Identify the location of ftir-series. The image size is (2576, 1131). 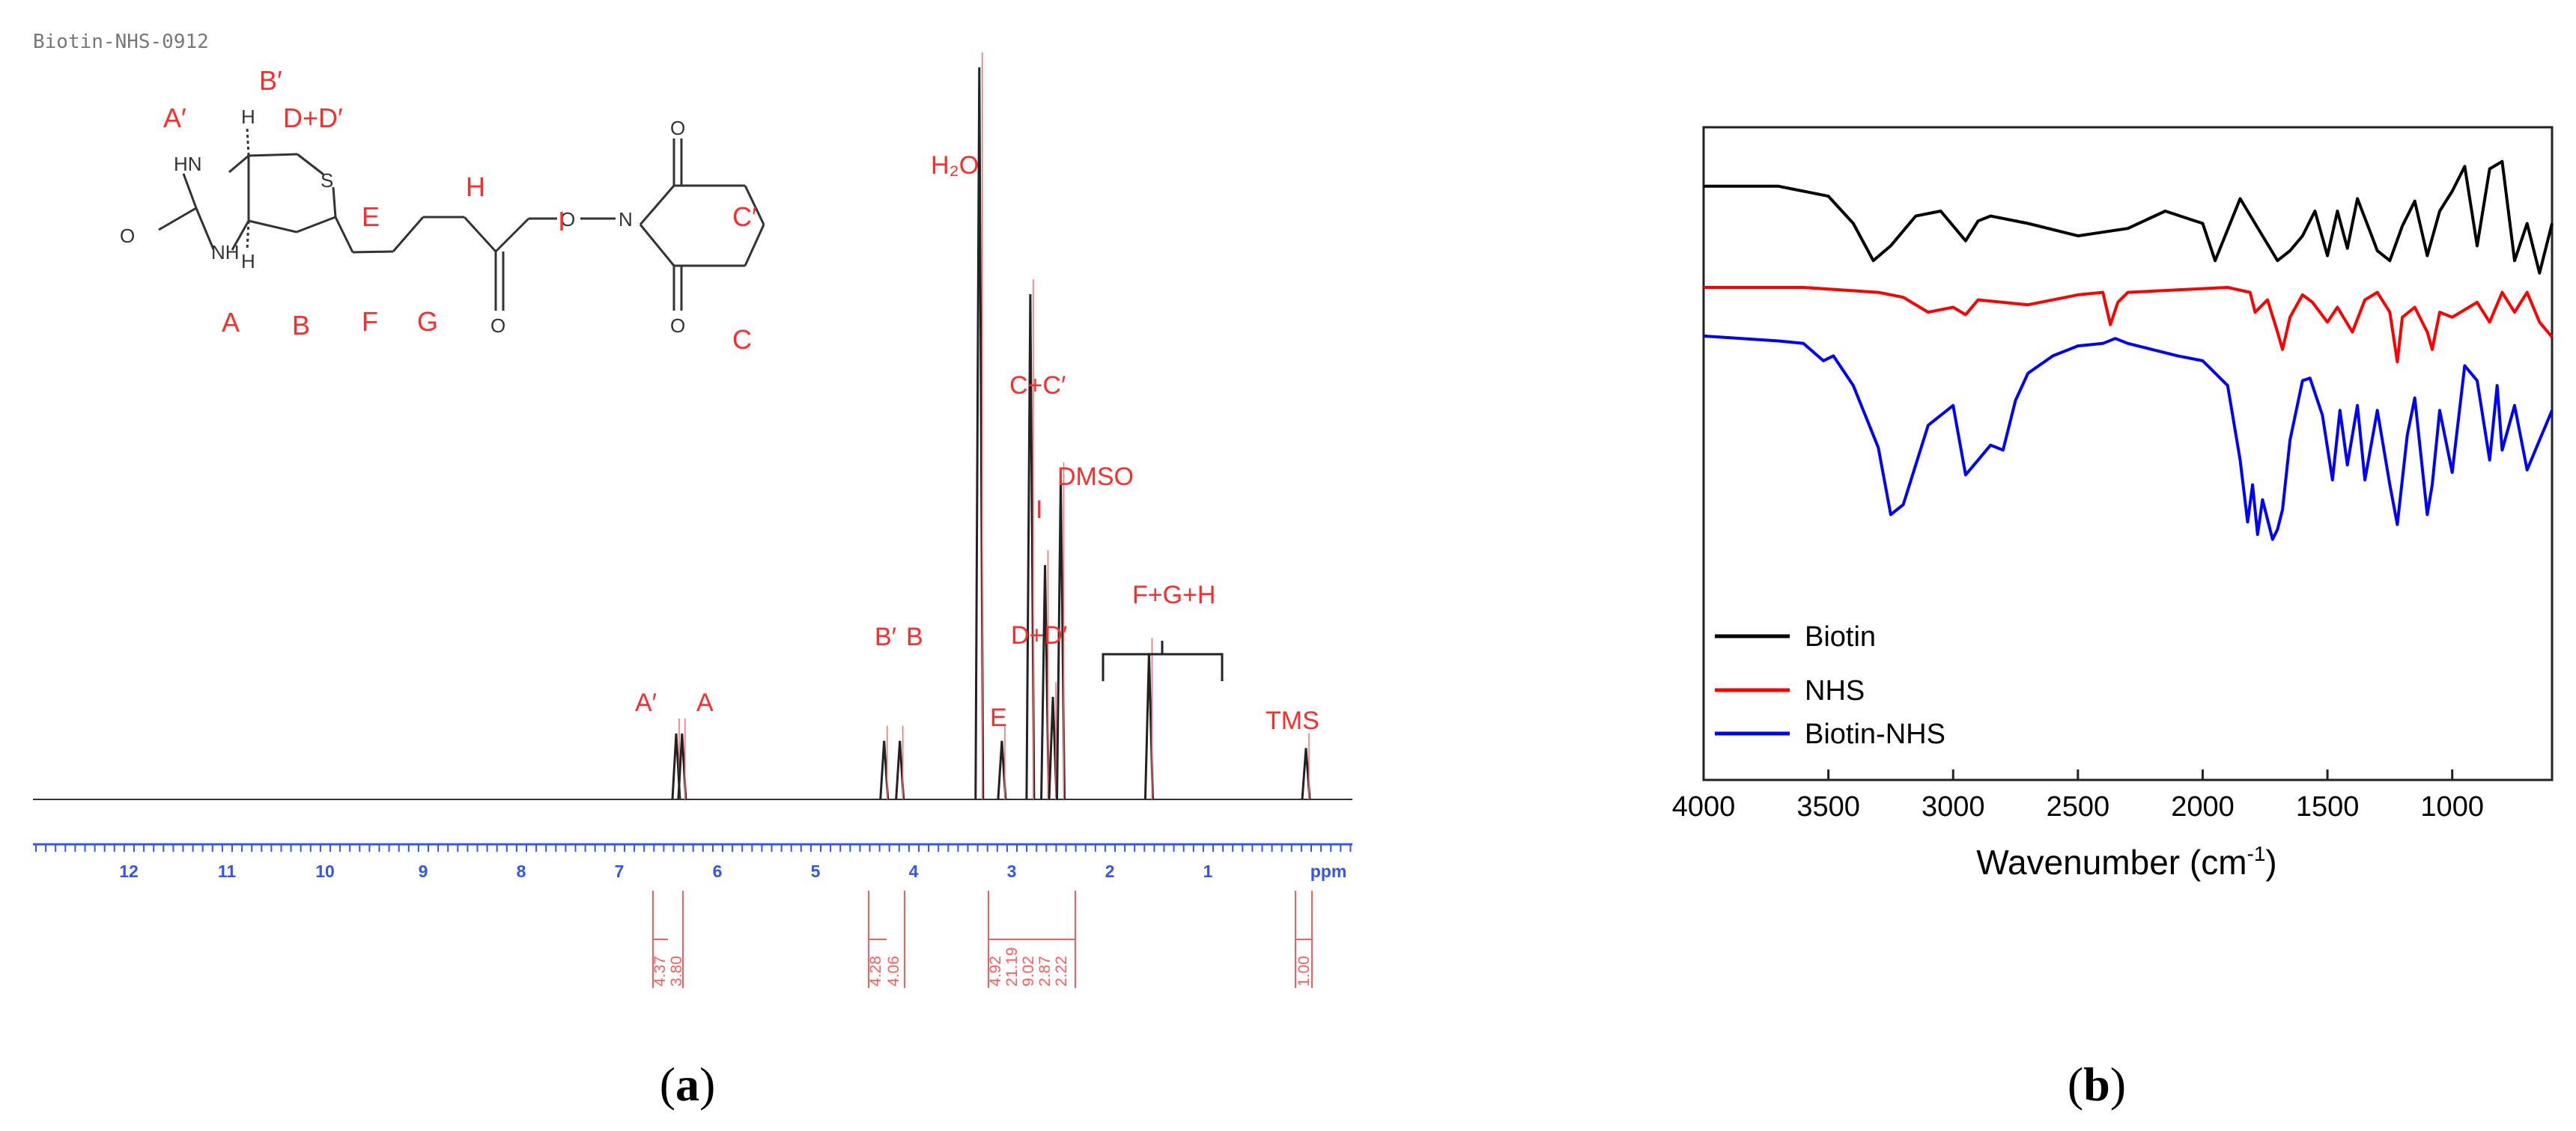
(2128, 350).